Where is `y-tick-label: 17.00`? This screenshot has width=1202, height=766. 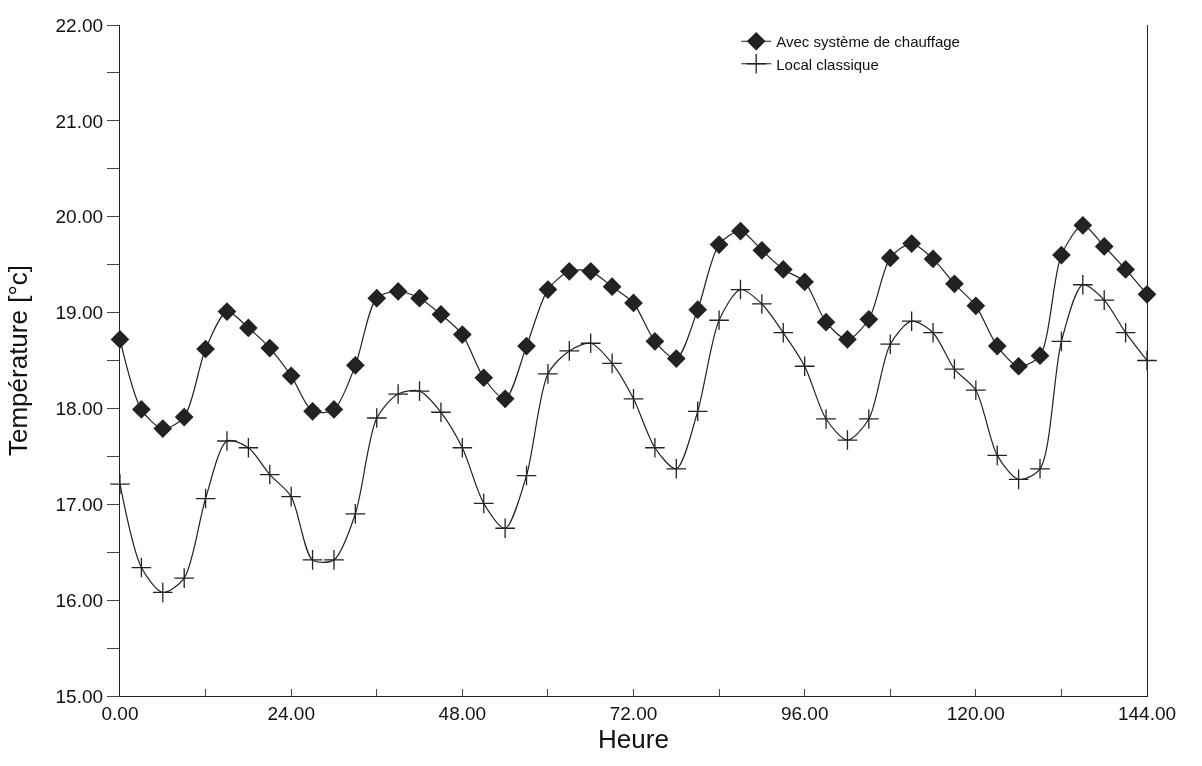 y-tick-label: 17.00 is located at coordinates (79, 504).